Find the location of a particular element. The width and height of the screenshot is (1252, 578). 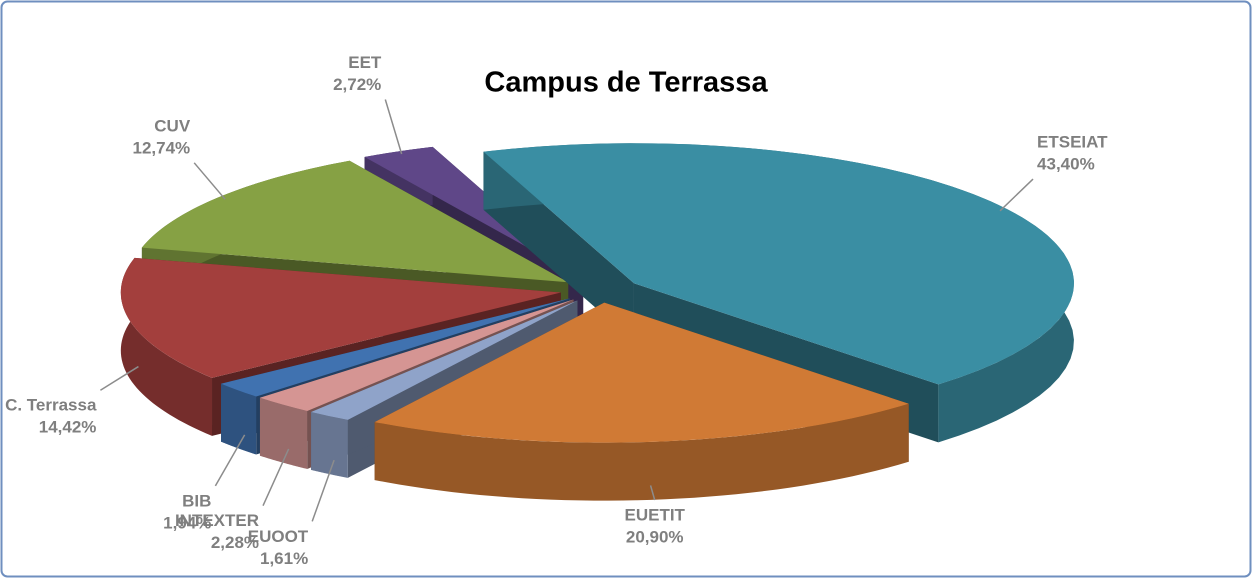

slice-label: C. Terrassa is located at coordinates (51, 405).